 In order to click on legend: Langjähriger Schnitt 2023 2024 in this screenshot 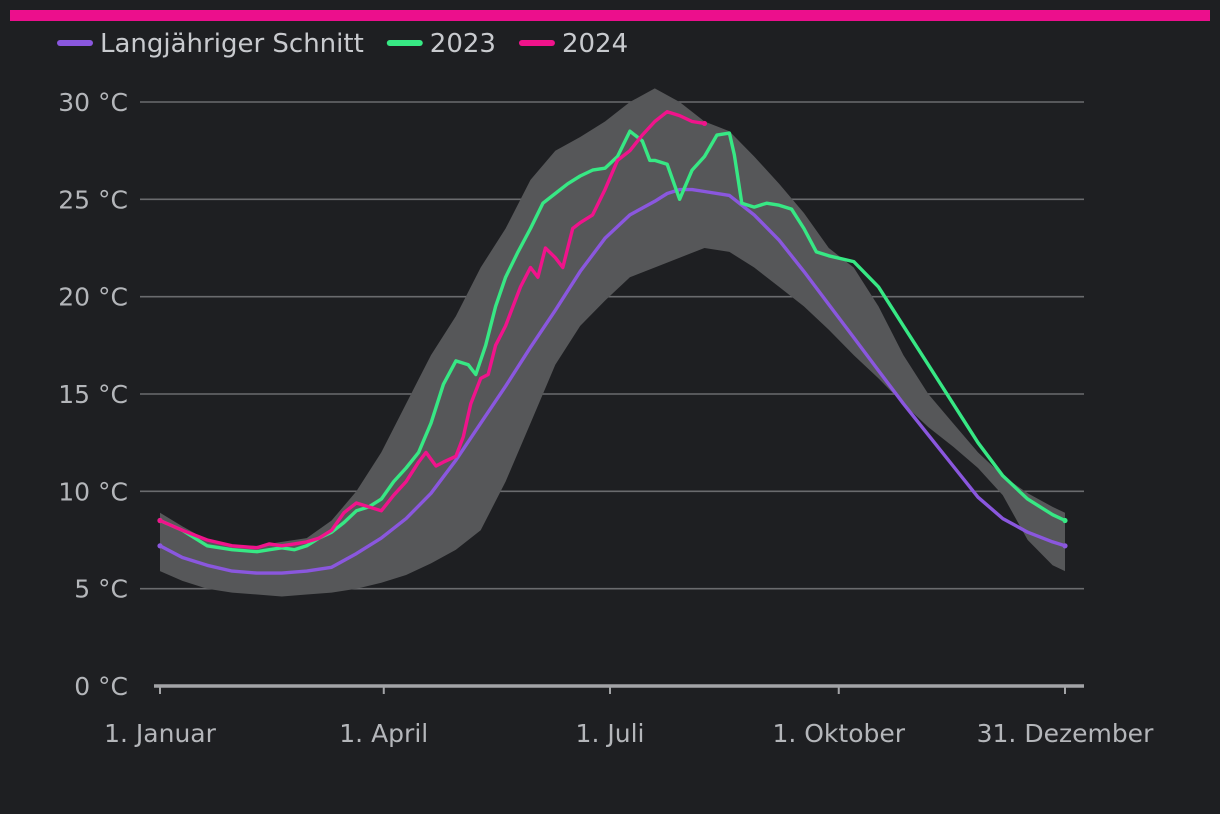, I will do `click(342, 44)`.